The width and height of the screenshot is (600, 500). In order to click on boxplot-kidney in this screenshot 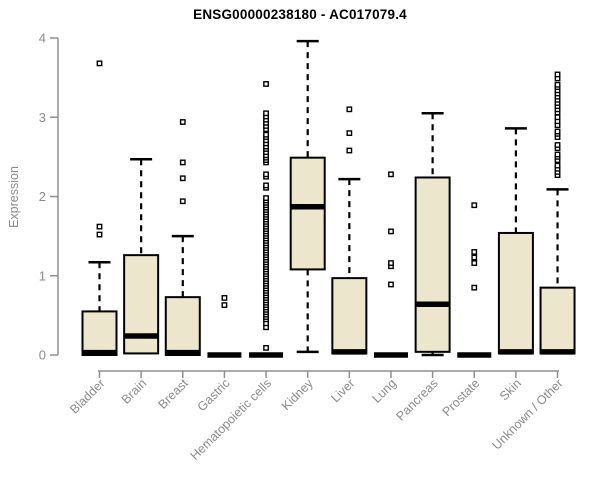, I will do `click(307, 196)`.